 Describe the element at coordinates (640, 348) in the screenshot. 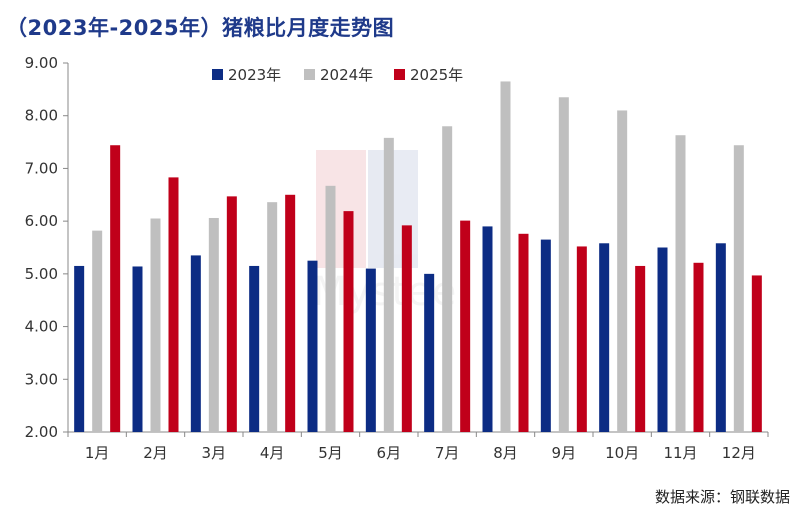

I see `bar-2025年-10月` at that location.